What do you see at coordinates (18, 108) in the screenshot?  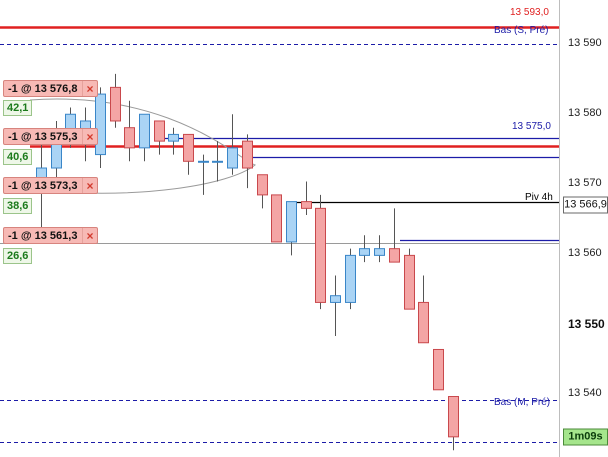 I see `order-pnl: 42,1` at bounding box center [18, 108].